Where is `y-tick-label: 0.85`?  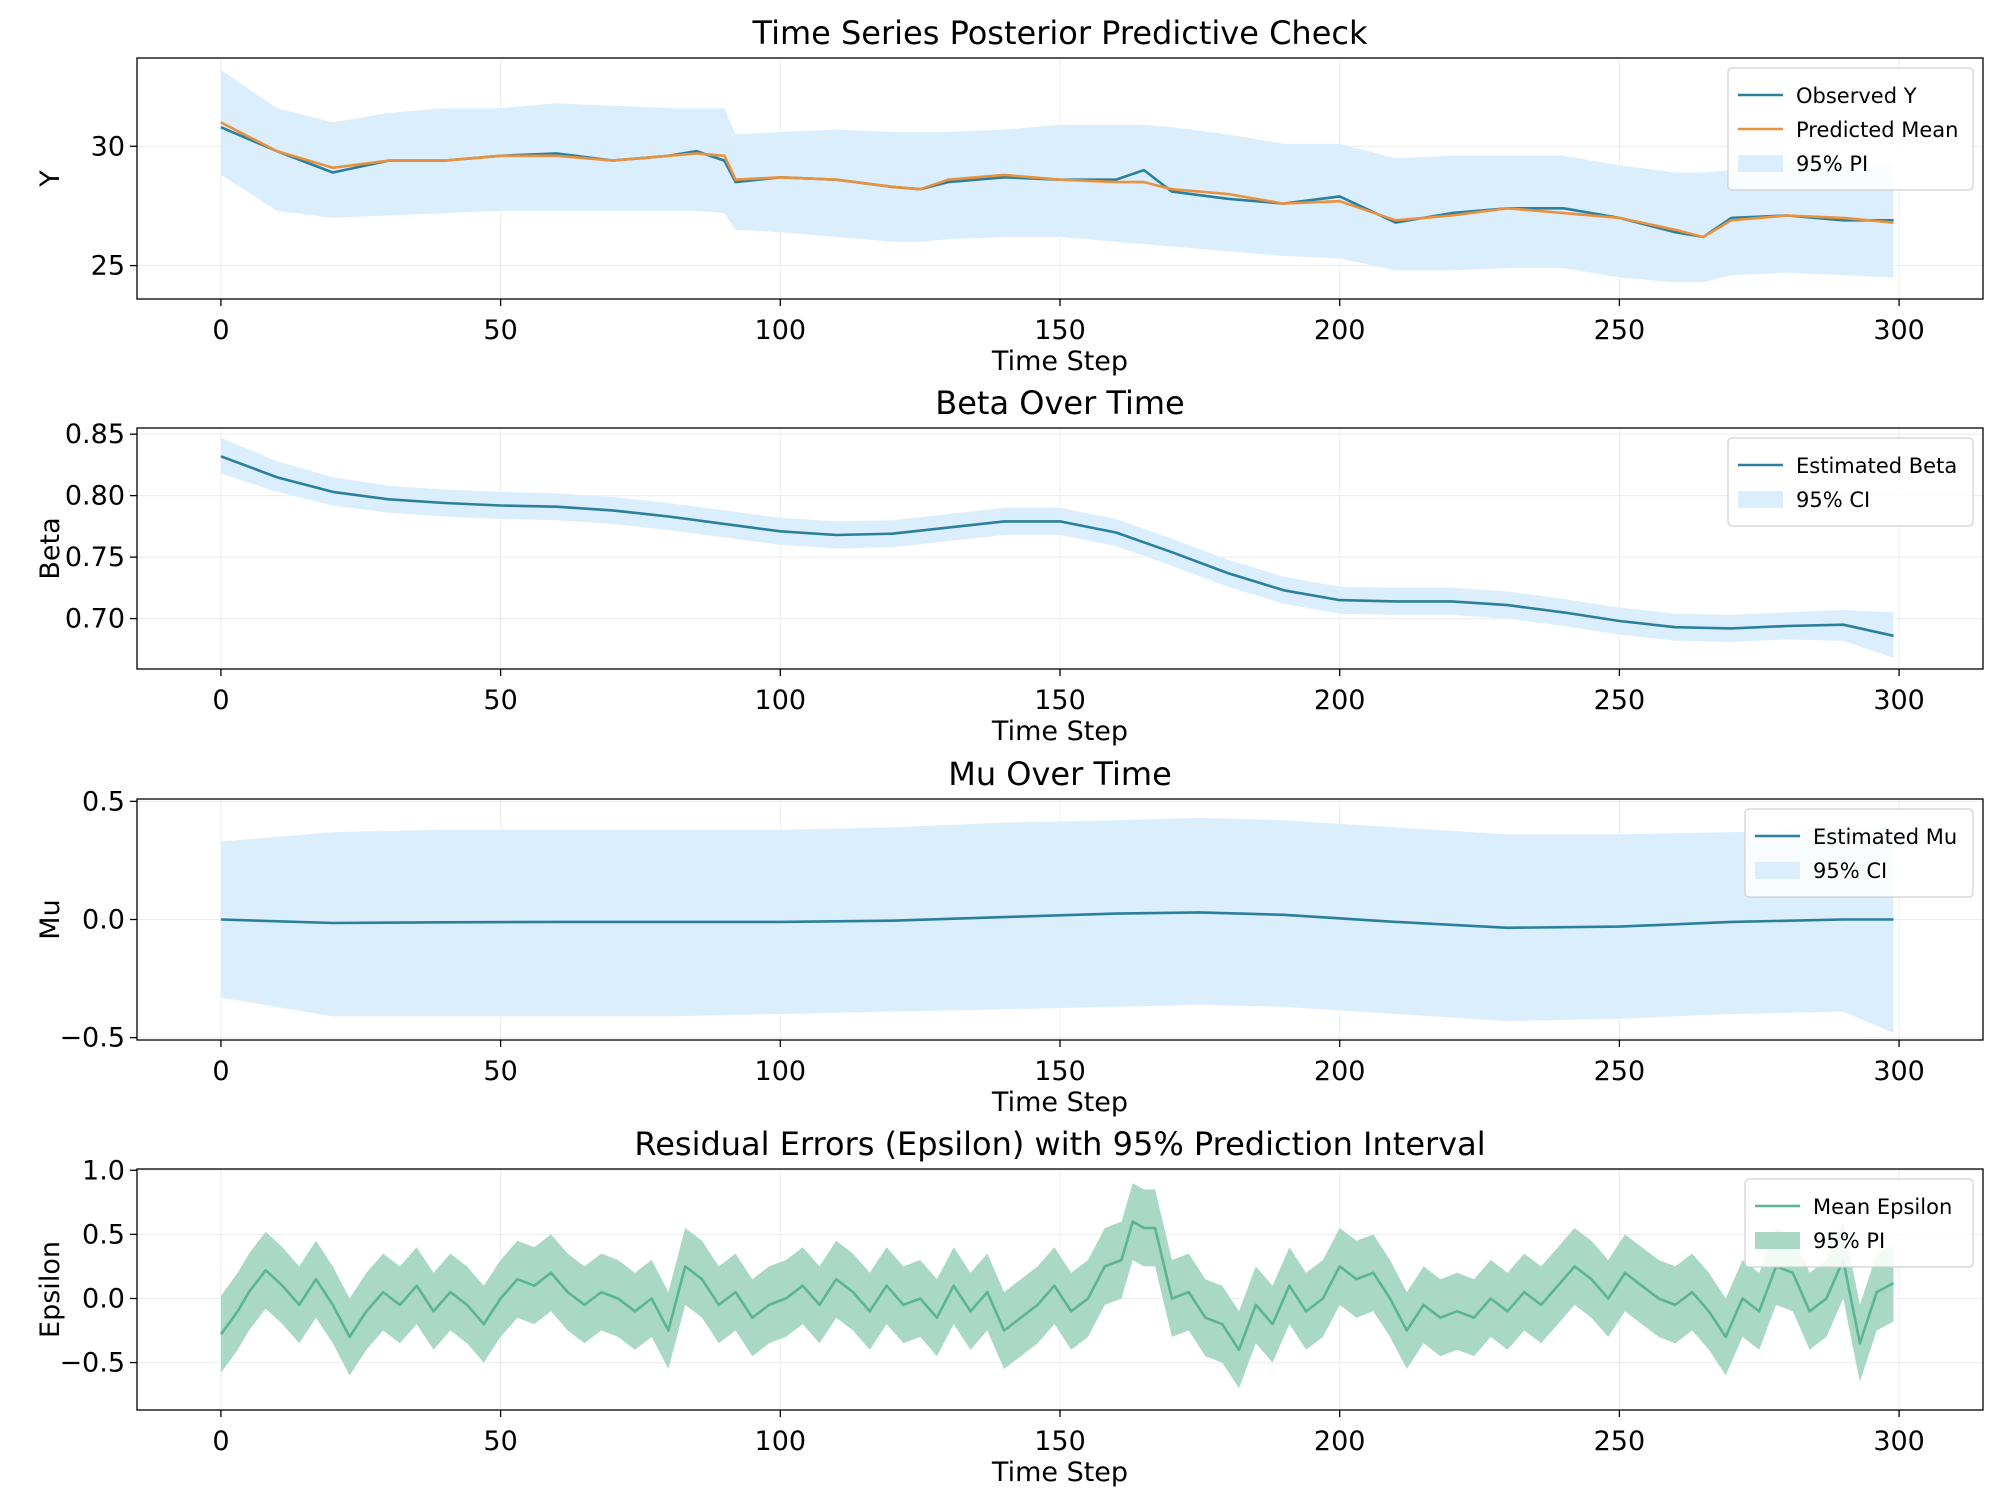 y-tick-label: 0.85 is located at coordinates (95, 434).